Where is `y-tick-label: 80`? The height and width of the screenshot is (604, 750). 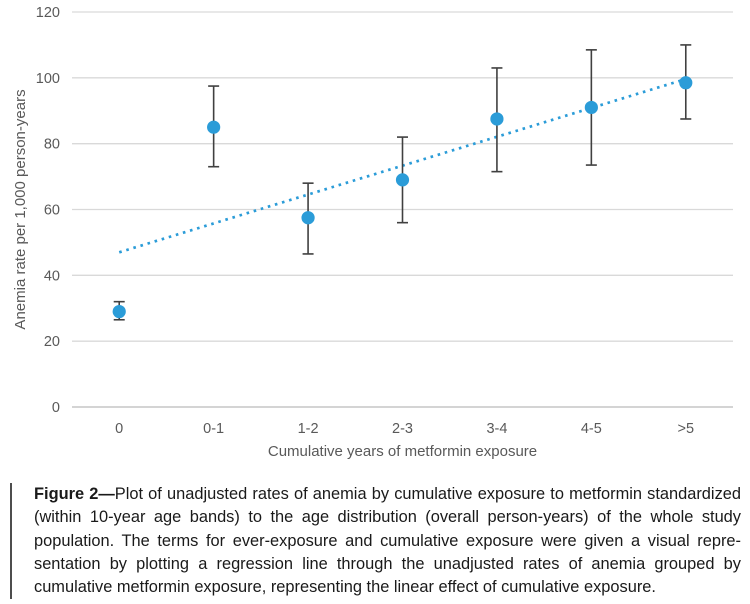 y-tick-label: 80 is located at coordinates (52, 145).